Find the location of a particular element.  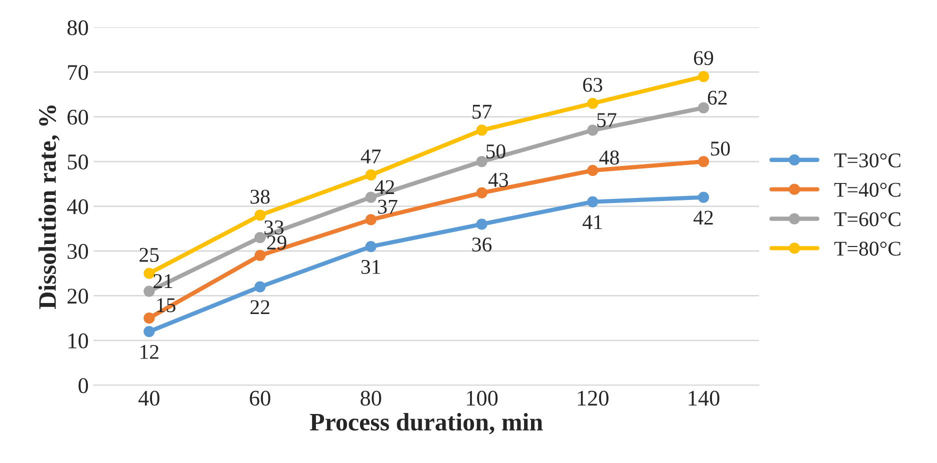

x-tick-label: 60 is located at coordinates (260, 398).